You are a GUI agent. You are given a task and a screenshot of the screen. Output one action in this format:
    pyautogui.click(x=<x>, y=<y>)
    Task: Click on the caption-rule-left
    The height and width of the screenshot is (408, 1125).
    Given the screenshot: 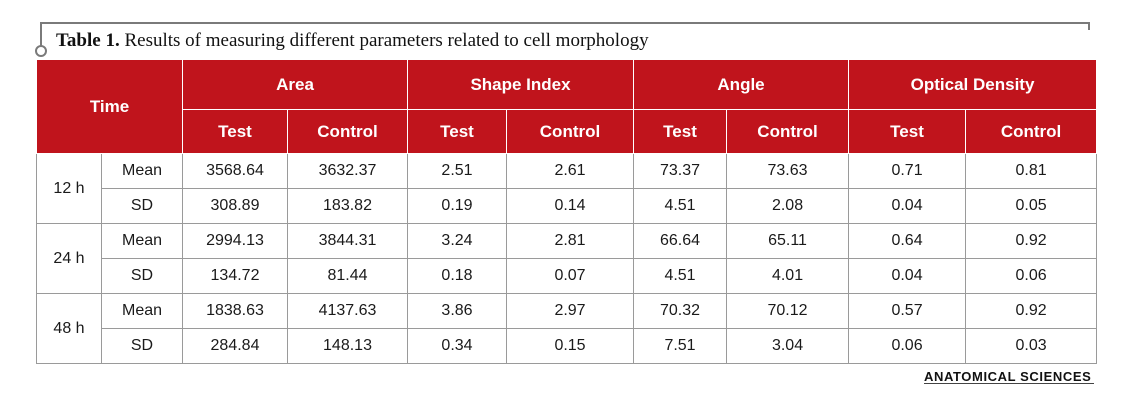 What is the action you would take?
    pyautogui.click(x=41, y=34)
    